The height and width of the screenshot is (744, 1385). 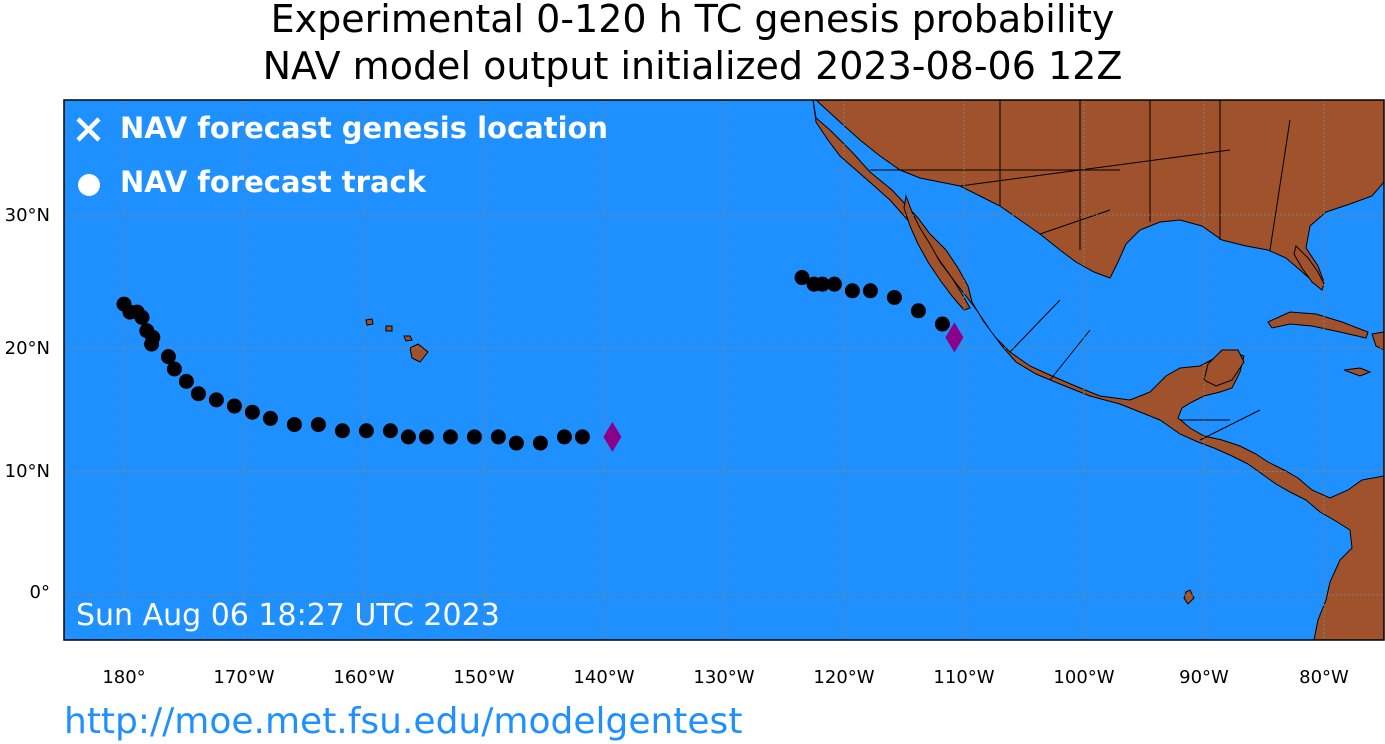 I want to click on lon-tick-label: 130°W, so click(x=723, y=677).